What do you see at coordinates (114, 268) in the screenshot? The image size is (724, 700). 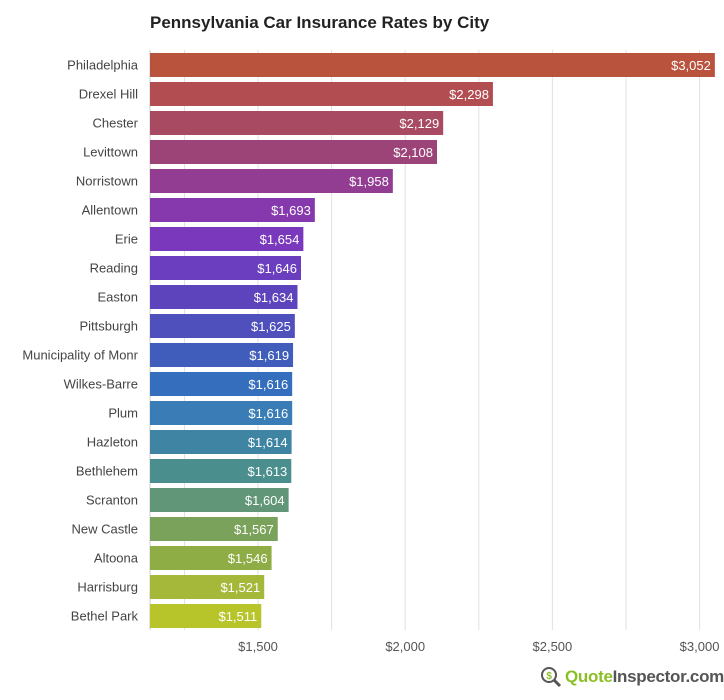 I see `category-label: Reading` at bounding box center [114, 268].